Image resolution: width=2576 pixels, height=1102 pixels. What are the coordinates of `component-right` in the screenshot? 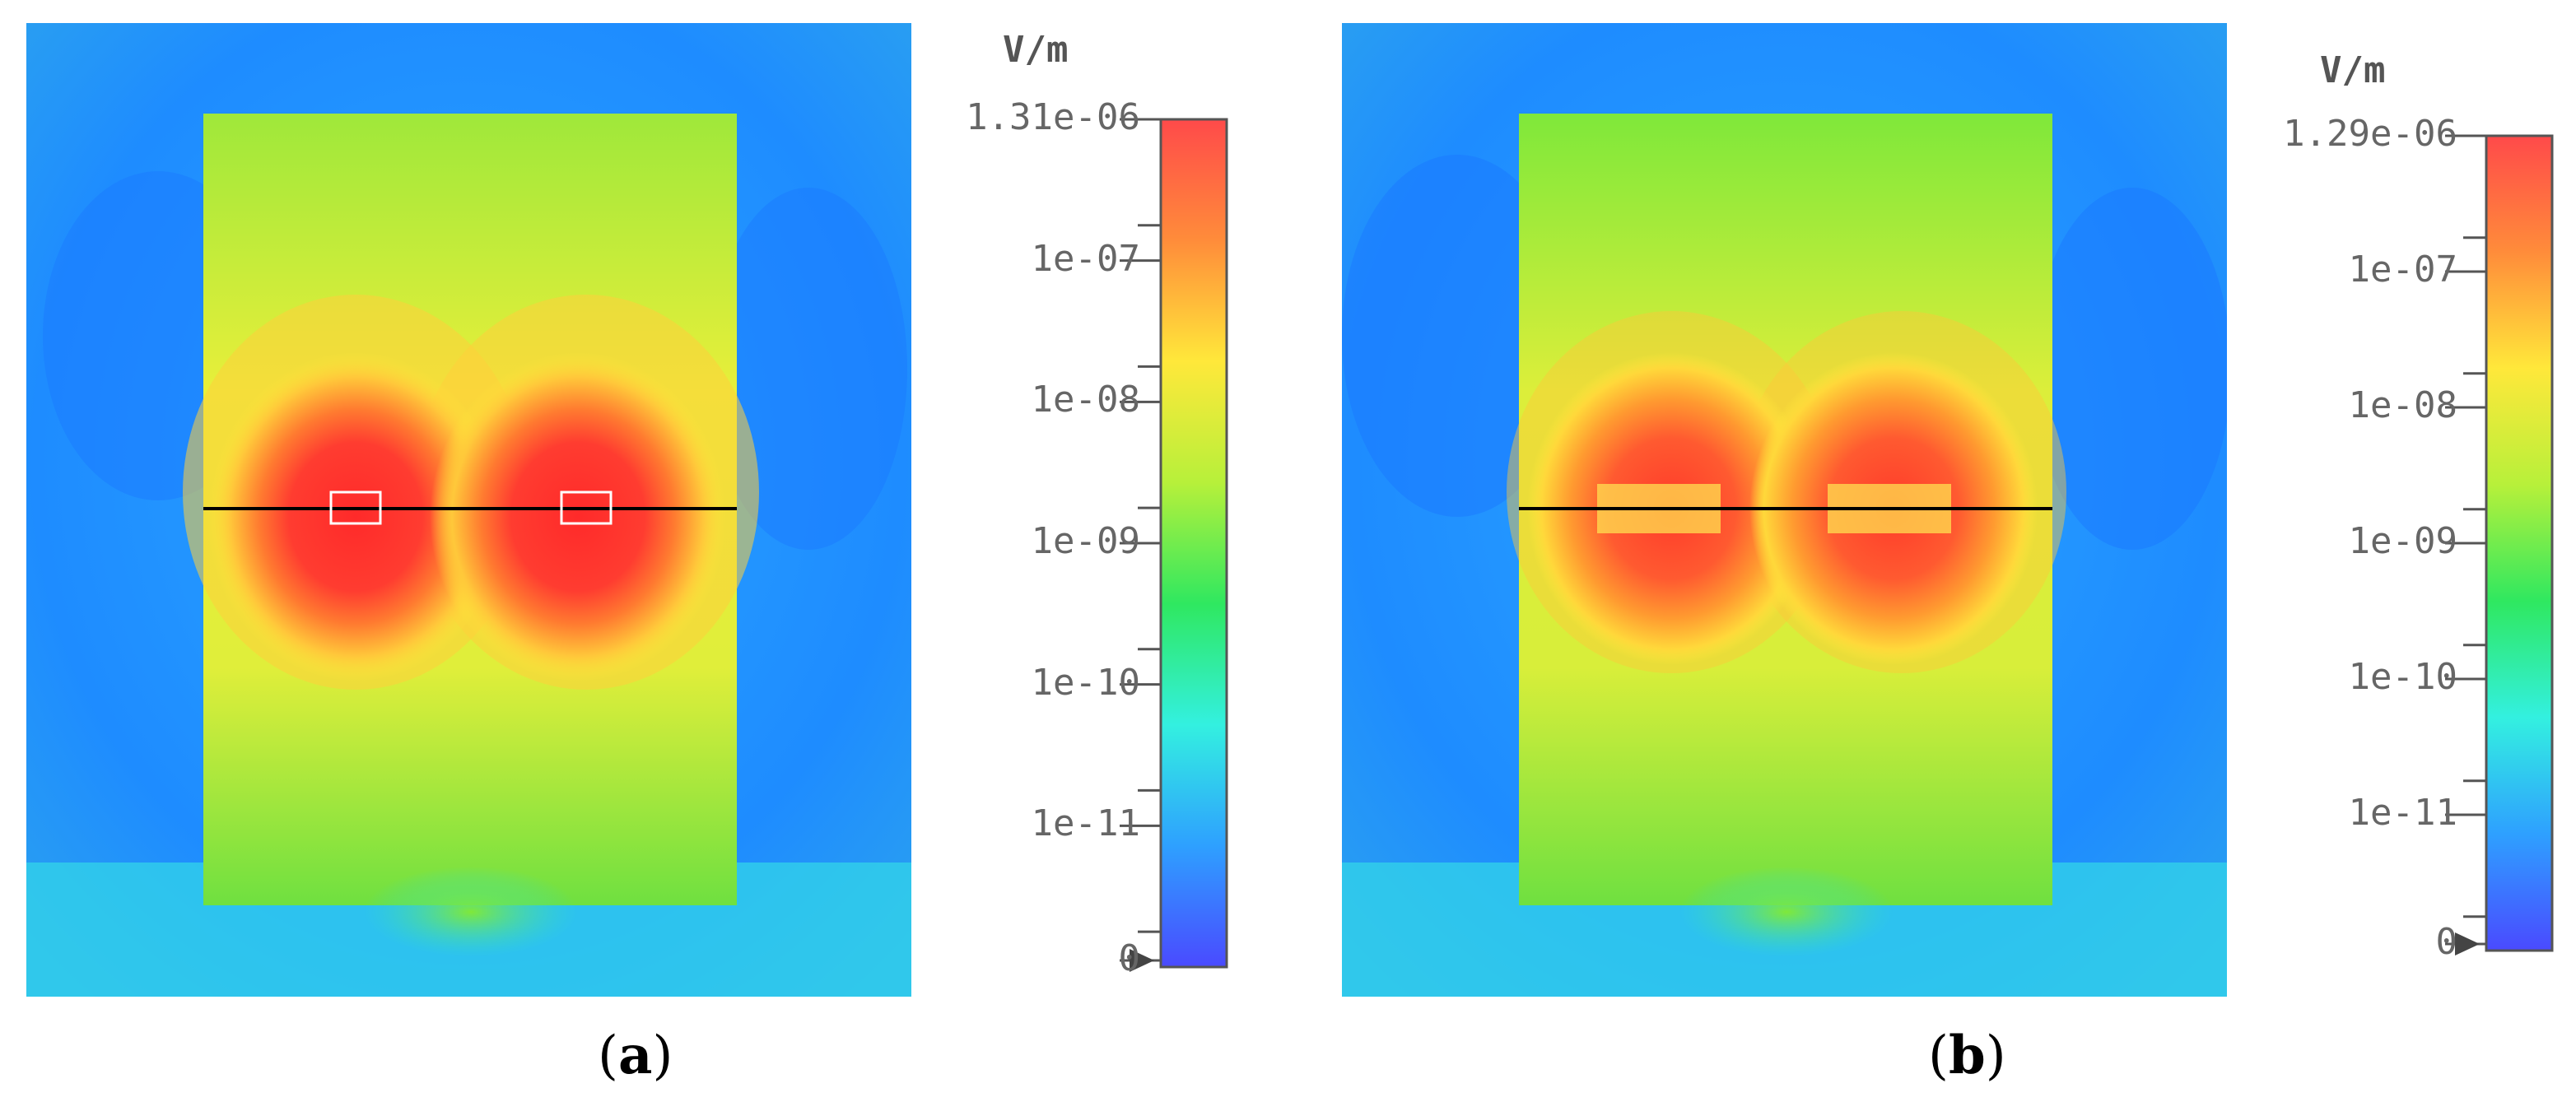 It's located at (586, 508).